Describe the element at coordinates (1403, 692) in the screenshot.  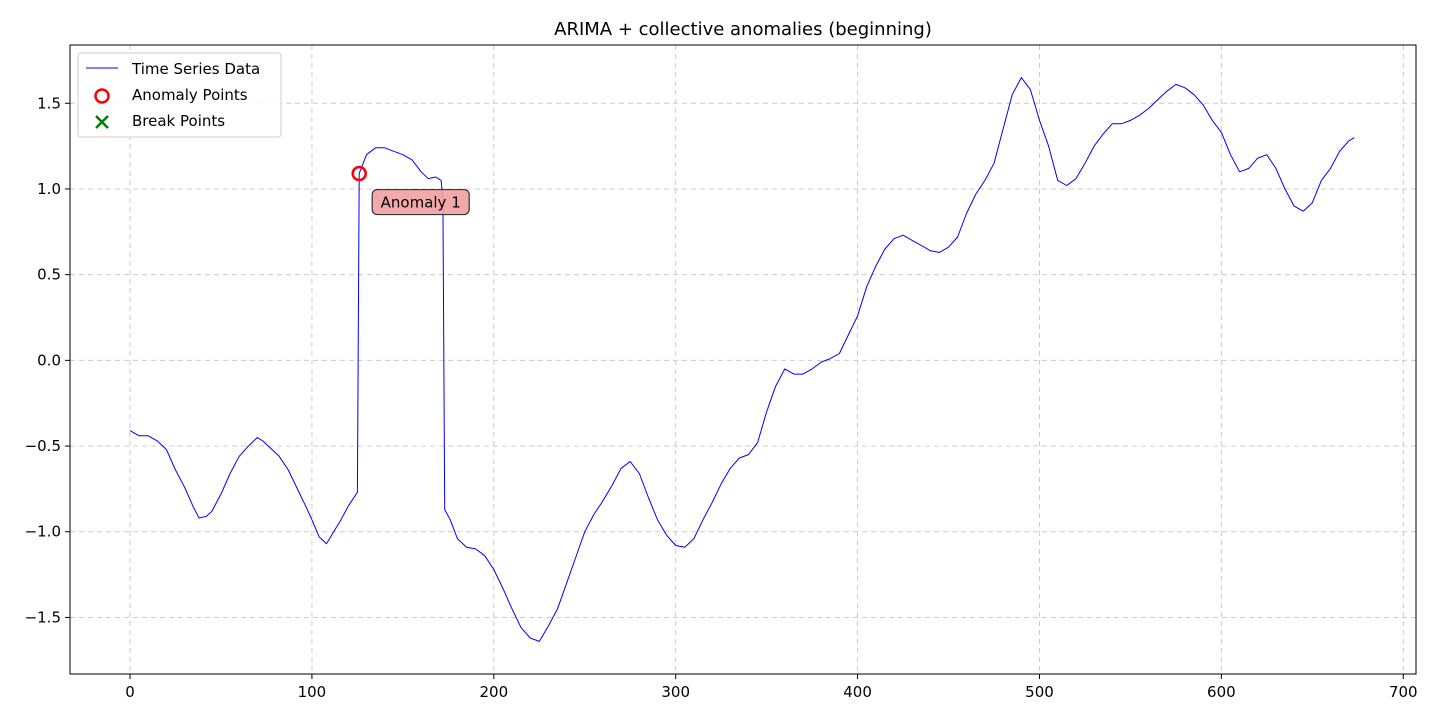
I see `x-tick-label: 700` at that location.